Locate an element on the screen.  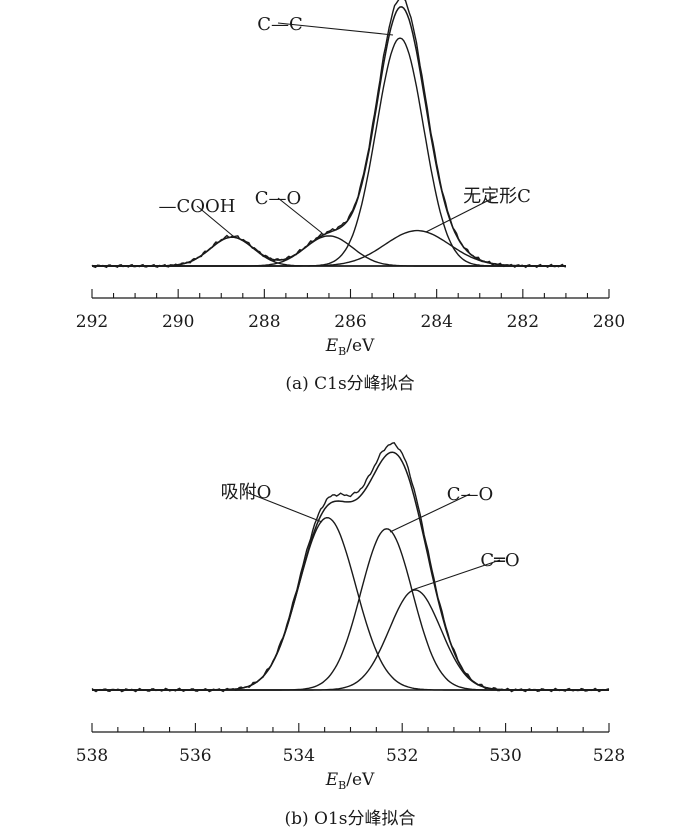
c1s-tick-label: 282 is located at coordinates (523, 322).